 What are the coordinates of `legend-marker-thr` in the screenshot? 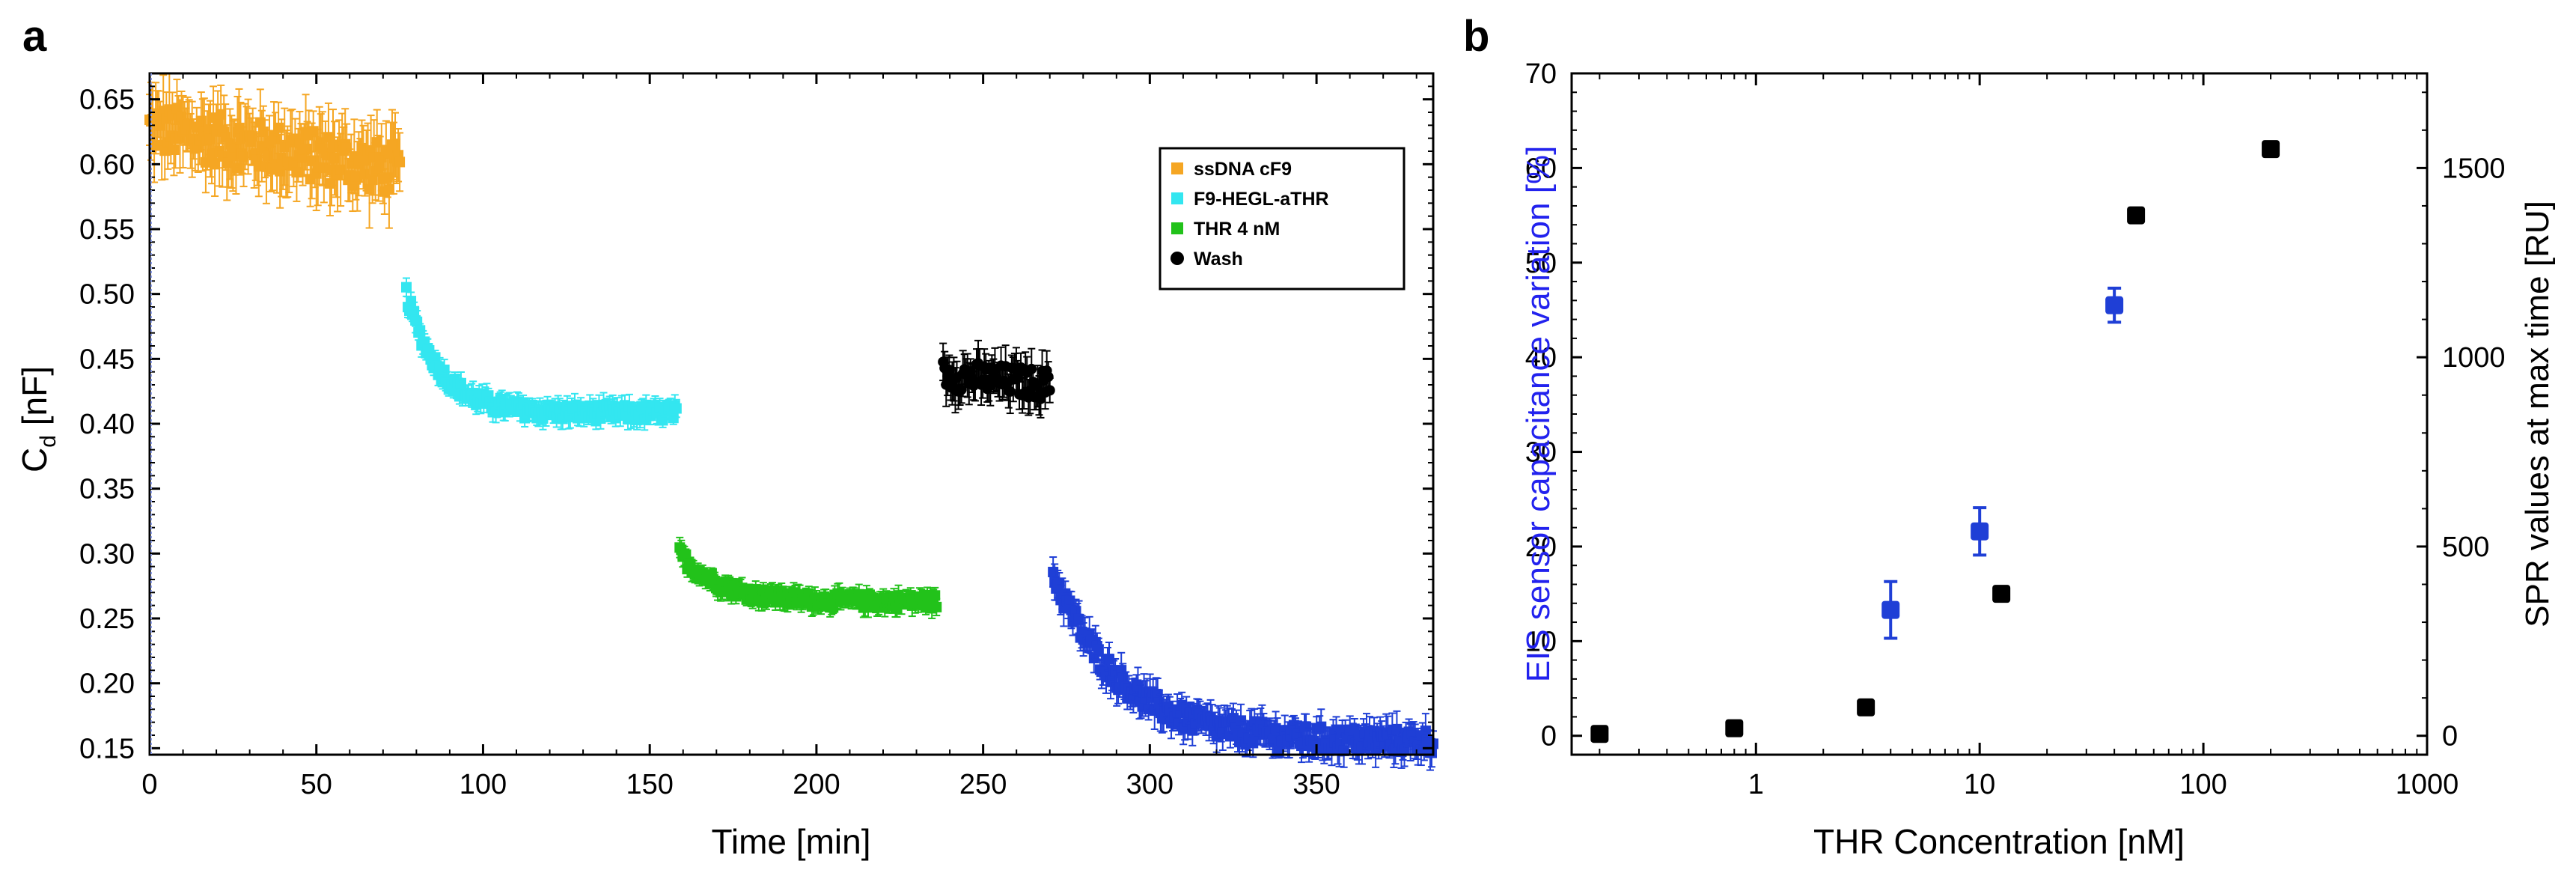 It's located at (1177, 228).